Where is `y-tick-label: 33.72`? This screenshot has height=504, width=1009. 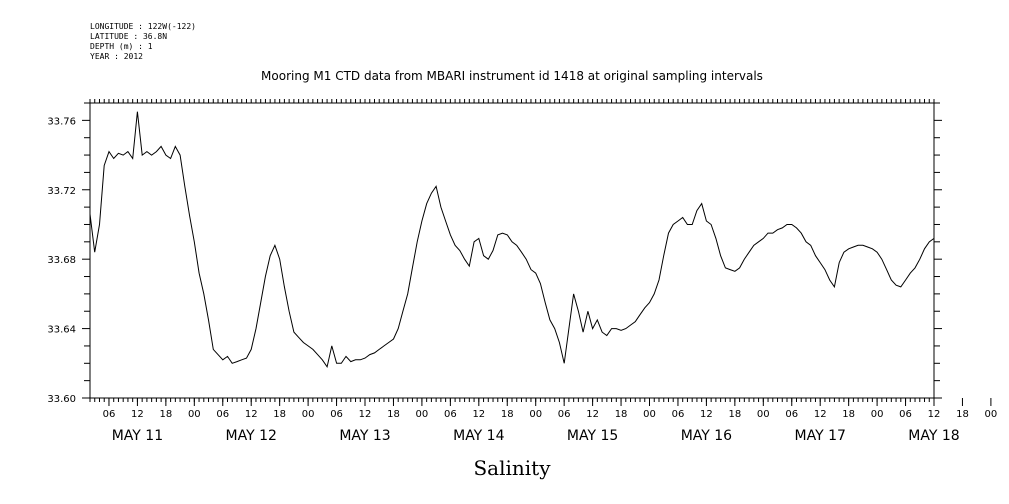 y-tick-label: 33.72 is located at coordinates (61, 191).